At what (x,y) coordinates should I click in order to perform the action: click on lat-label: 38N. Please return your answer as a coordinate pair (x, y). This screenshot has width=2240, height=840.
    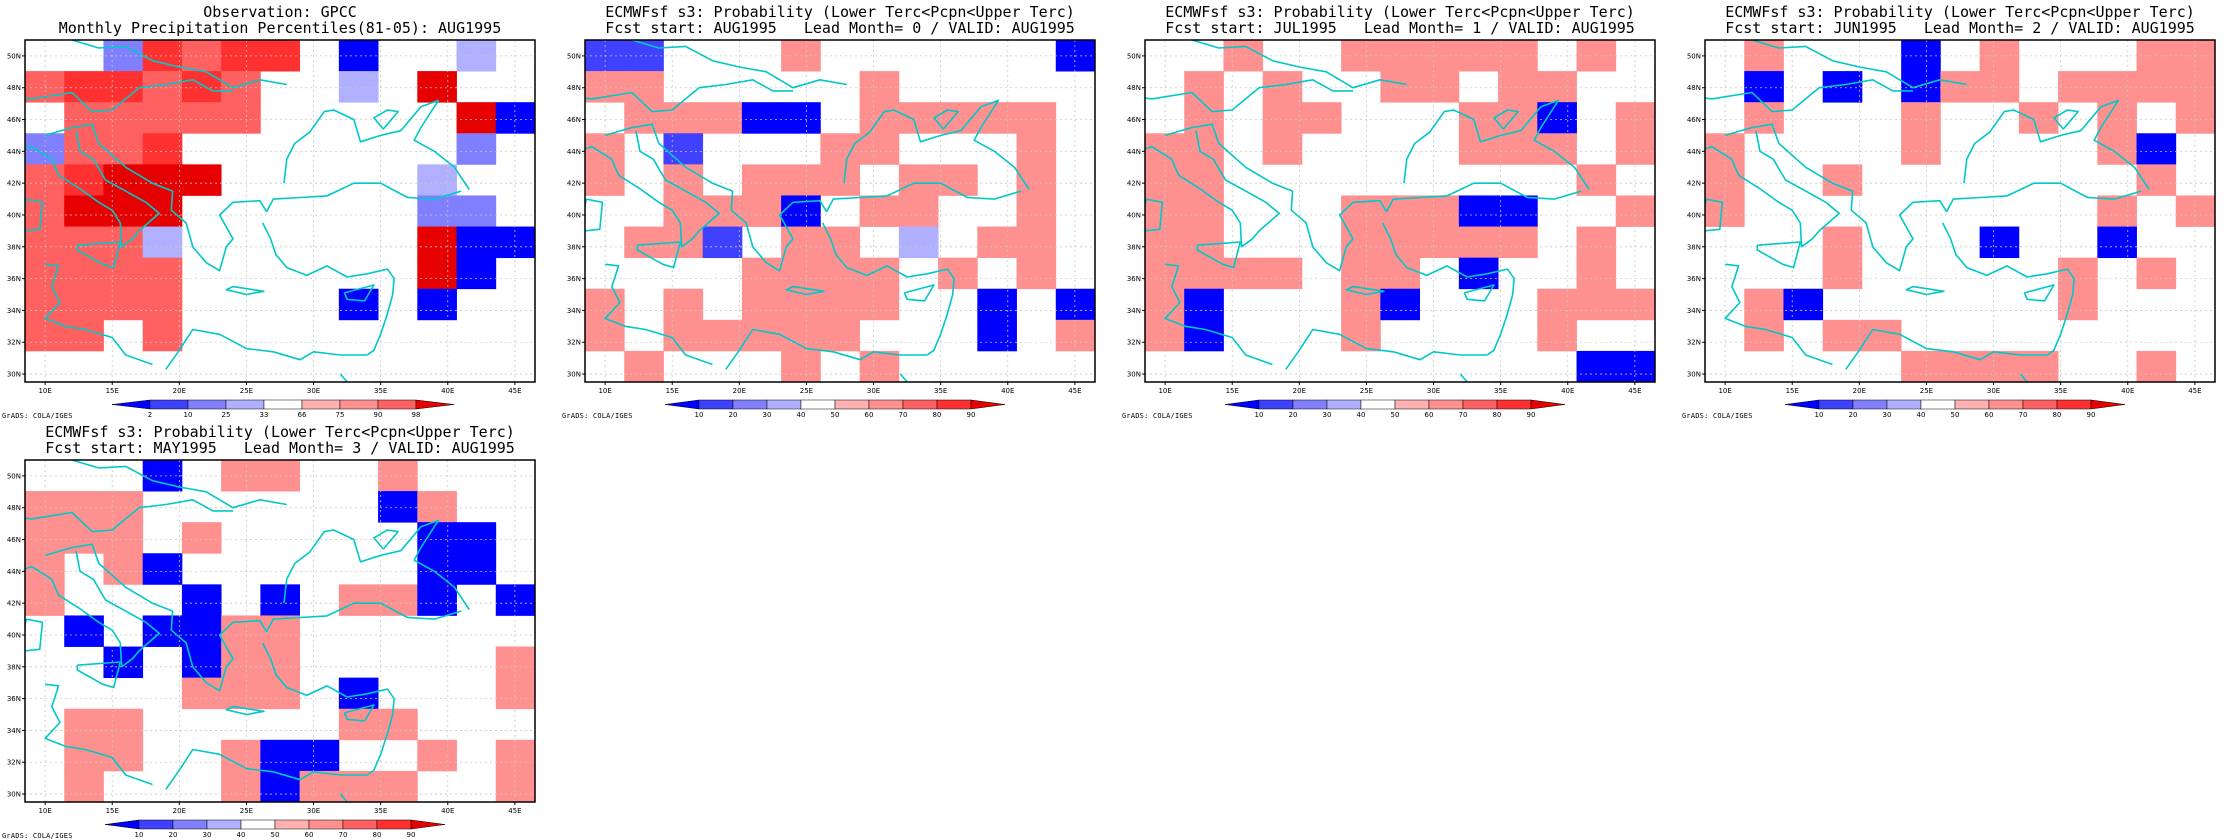
    Looking at the image, I should click on (1134, 247).